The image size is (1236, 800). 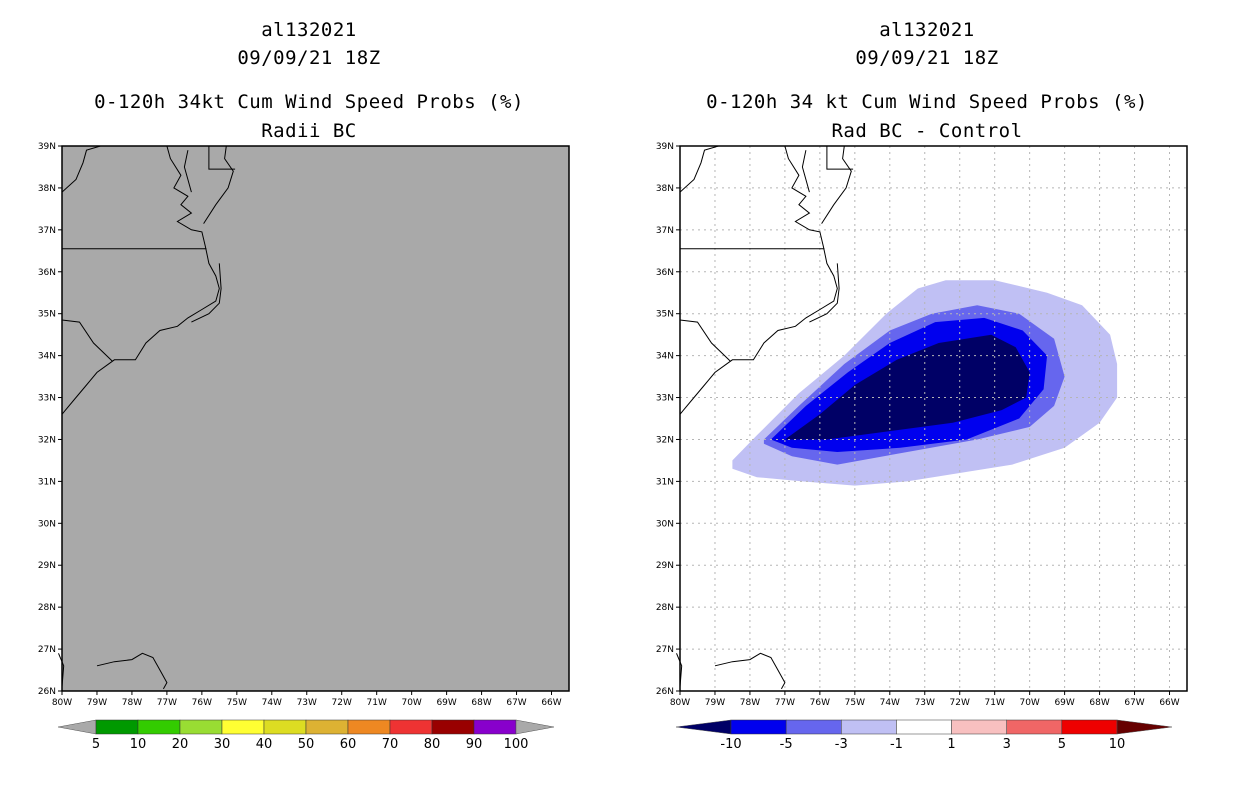 What do you see at coordinates (167, 703) in the screenshot?
I see `x-tick-label: 77W` at bounding box center [167, 703].